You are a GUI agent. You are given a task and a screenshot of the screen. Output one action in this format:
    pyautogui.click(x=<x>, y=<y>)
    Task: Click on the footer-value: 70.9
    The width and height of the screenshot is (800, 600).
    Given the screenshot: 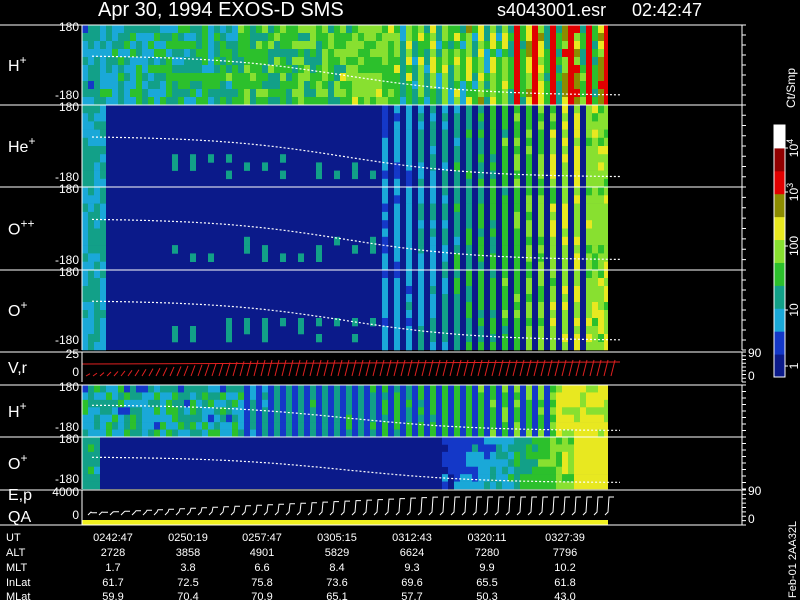 What is the action you would take?
    pyautogui.click(x=261, y=595)
    